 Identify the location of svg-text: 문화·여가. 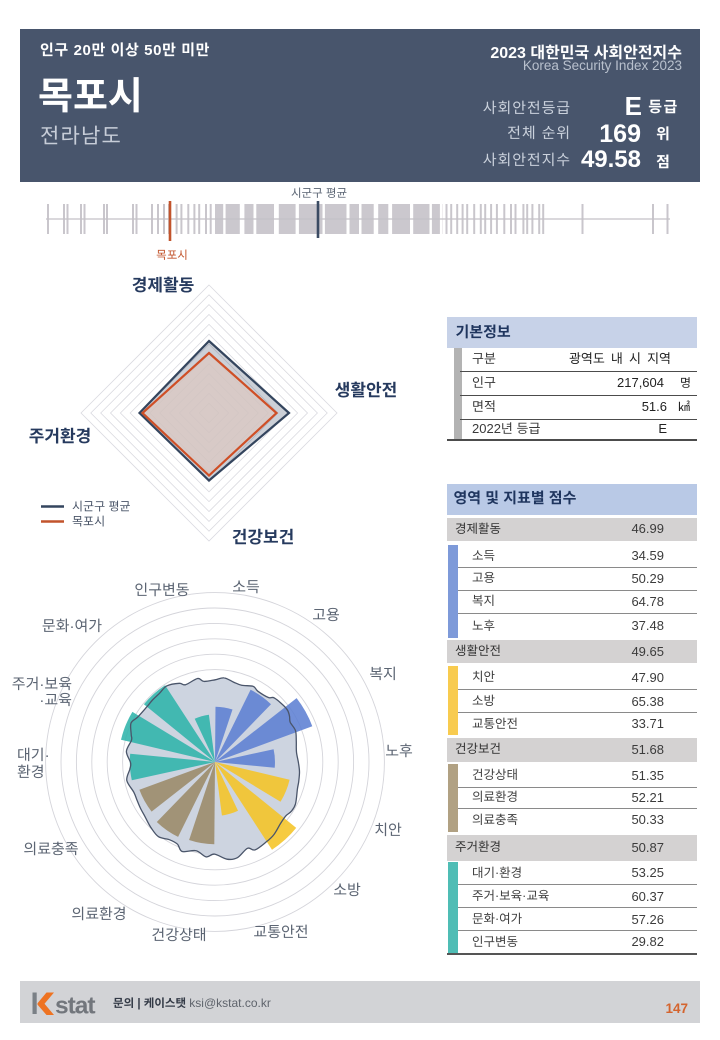
(72, 626).